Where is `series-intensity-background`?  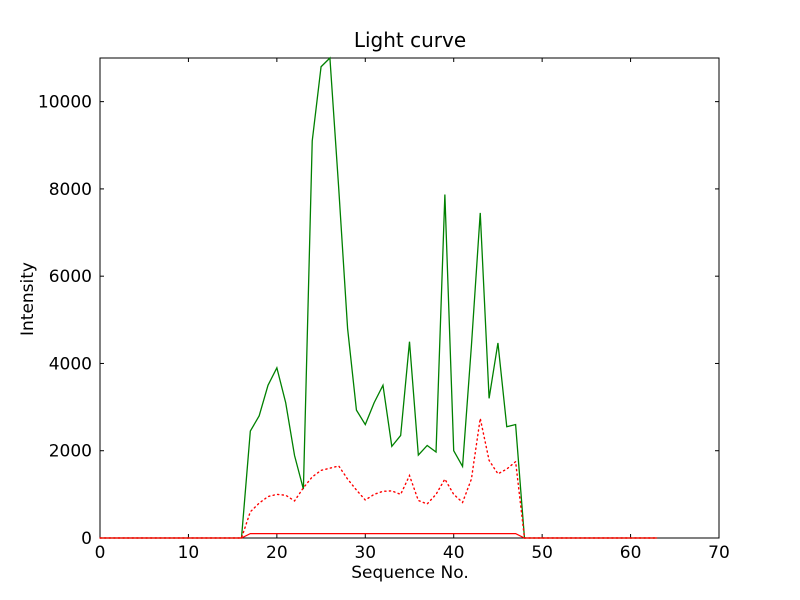
series-intensity-background is located at coordinates (378, 478).